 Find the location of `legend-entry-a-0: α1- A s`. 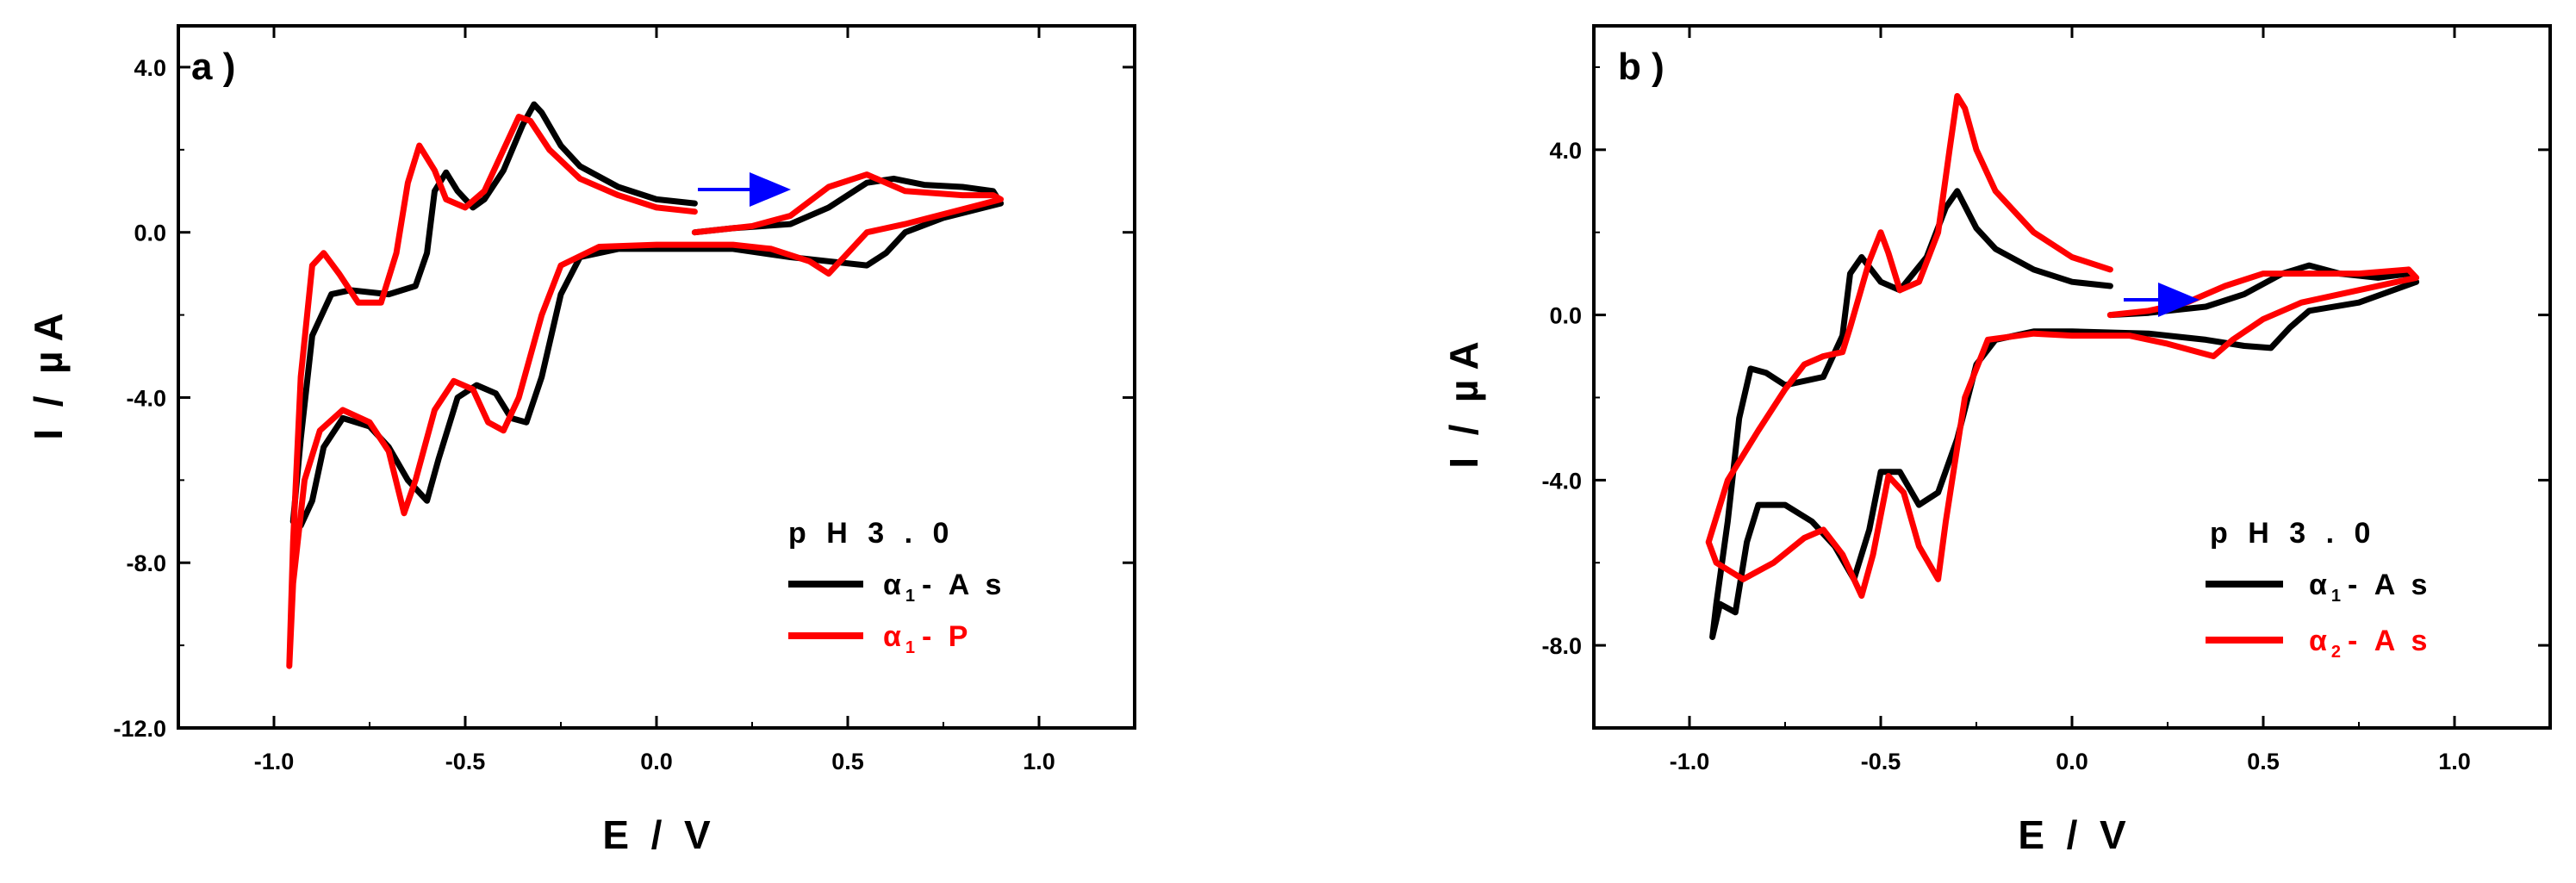

legend-entry-a-0: α1- A s is located at coordinates (944, 587).